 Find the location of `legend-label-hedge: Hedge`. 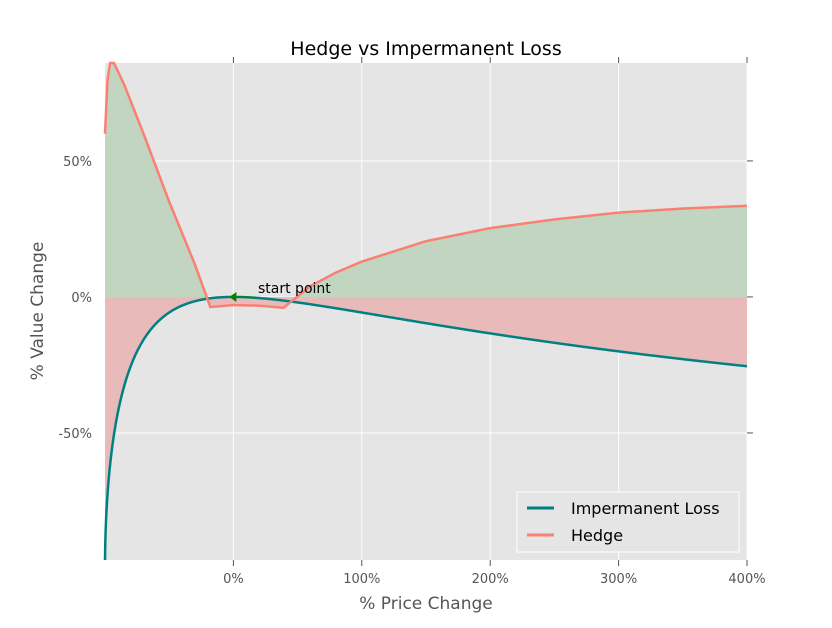

legend-label-hedge: Hedge is located at coordinates (597, 535).